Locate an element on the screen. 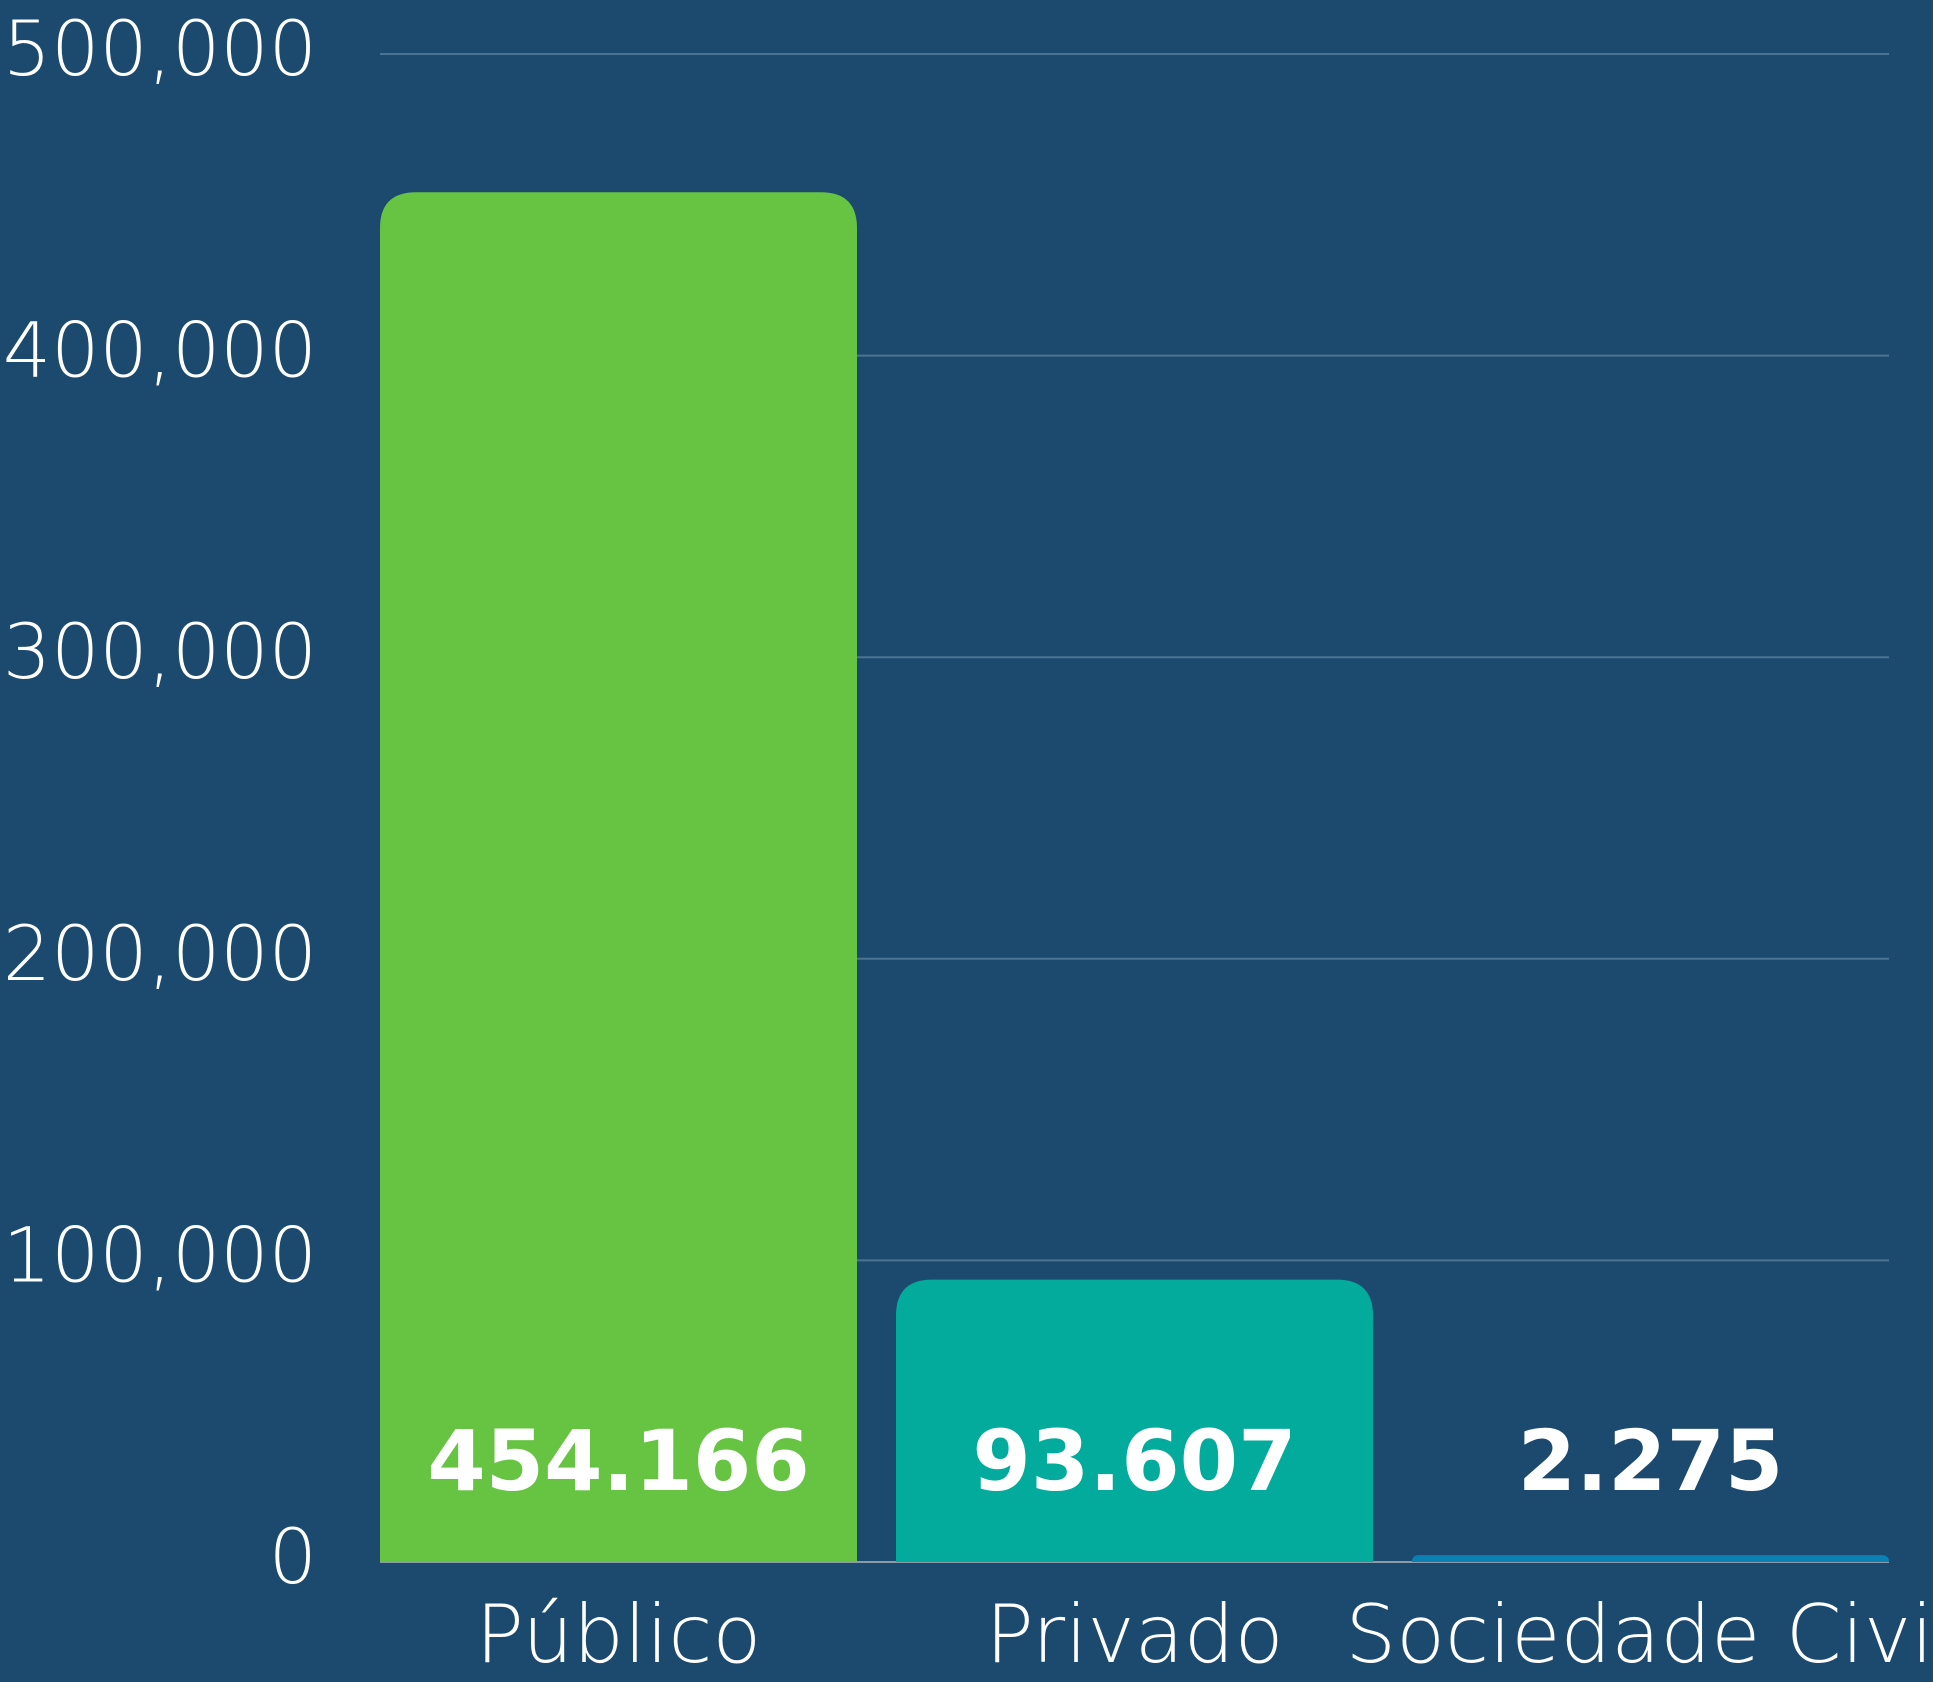 This screenshot has width=1933, height=1682. y-tick-label: 400,000 is located at coordinates (160, 350).